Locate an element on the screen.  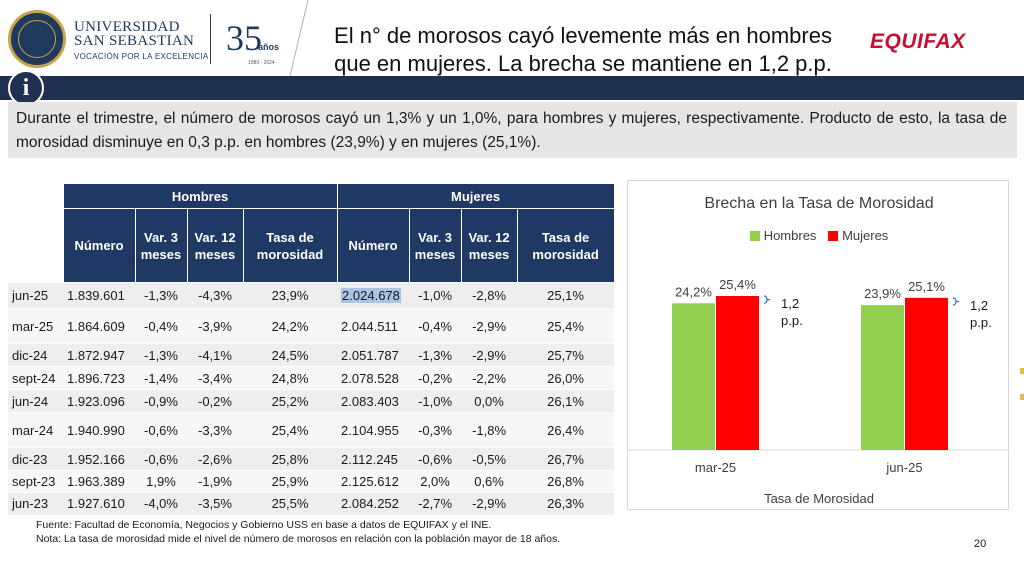
cell-tasa-mujeres: 26,7% is located at coordinates (566, 459).